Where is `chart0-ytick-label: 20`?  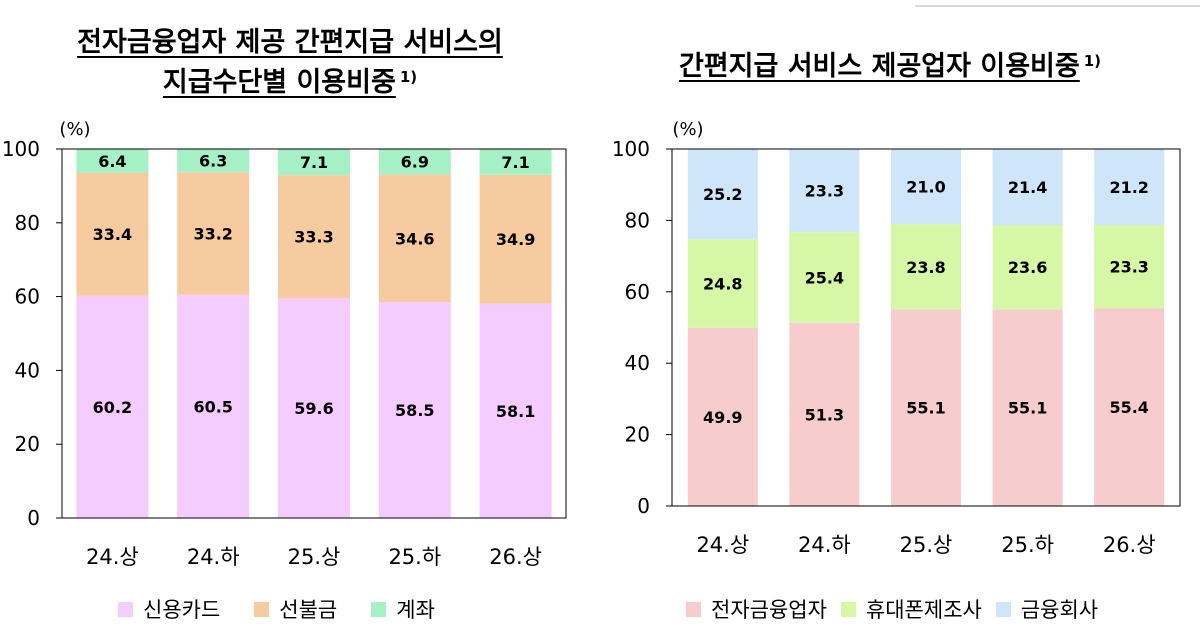
chart0-ytick-label: 20 is located at coordinates (27, 444).